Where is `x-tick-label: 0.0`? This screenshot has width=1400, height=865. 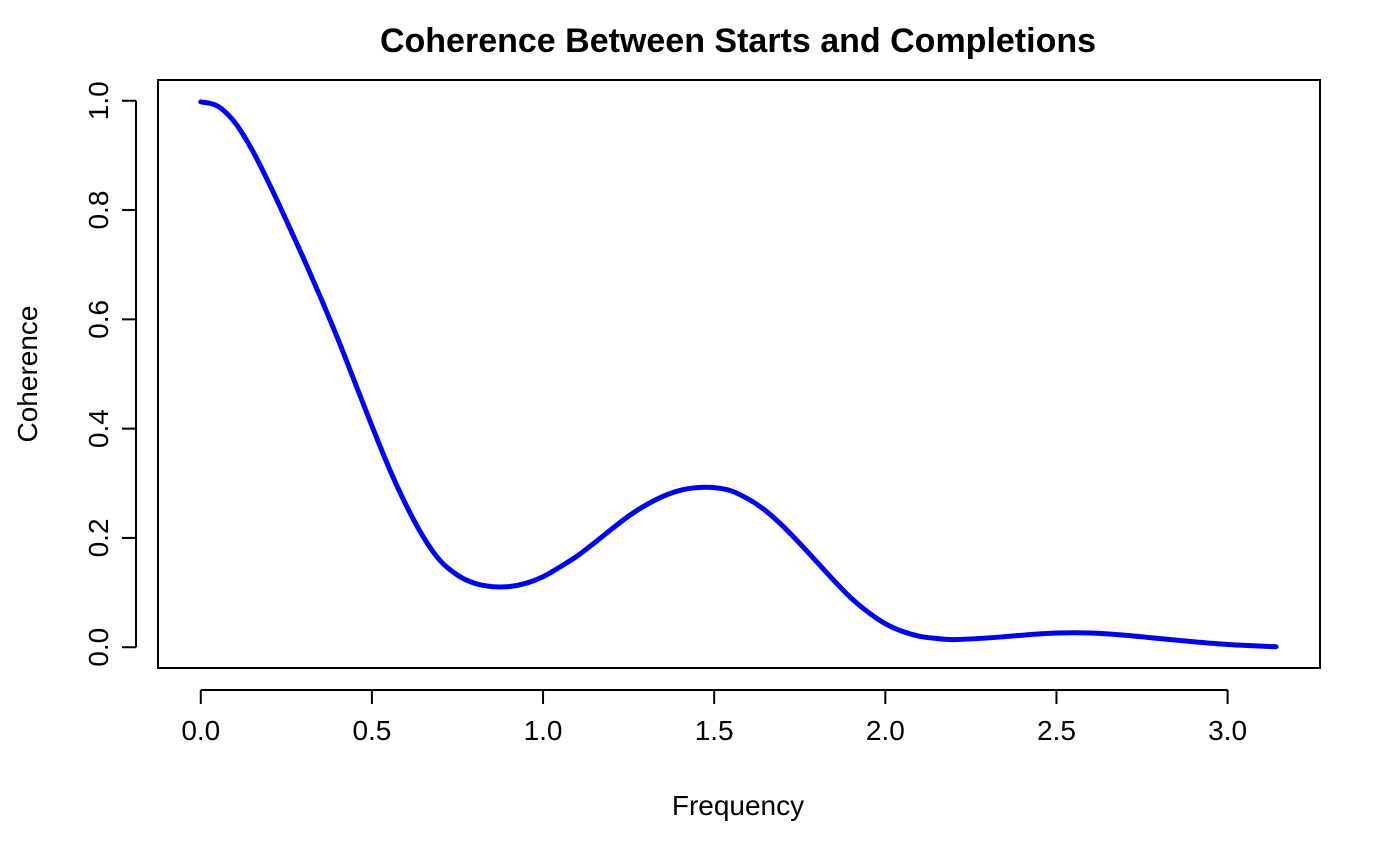
x-tick-label: 0.0 is located at coordinates (200, 730).